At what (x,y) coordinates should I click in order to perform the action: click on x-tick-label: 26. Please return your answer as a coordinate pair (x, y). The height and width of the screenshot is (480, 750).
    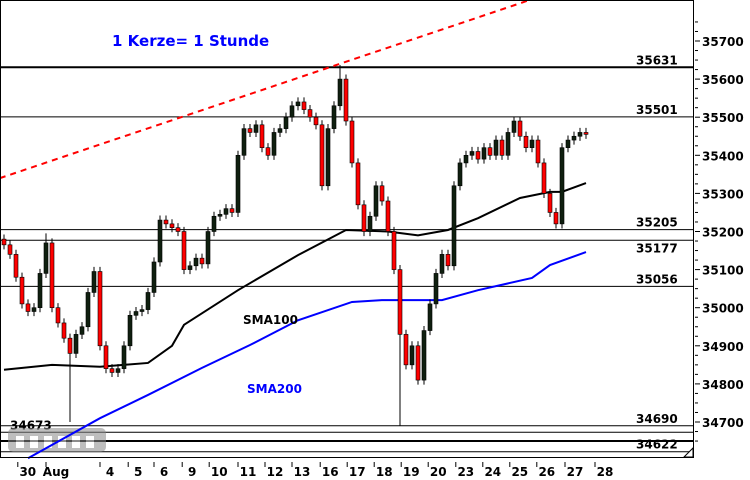
    Looking at the image, I should click on (546, 472).